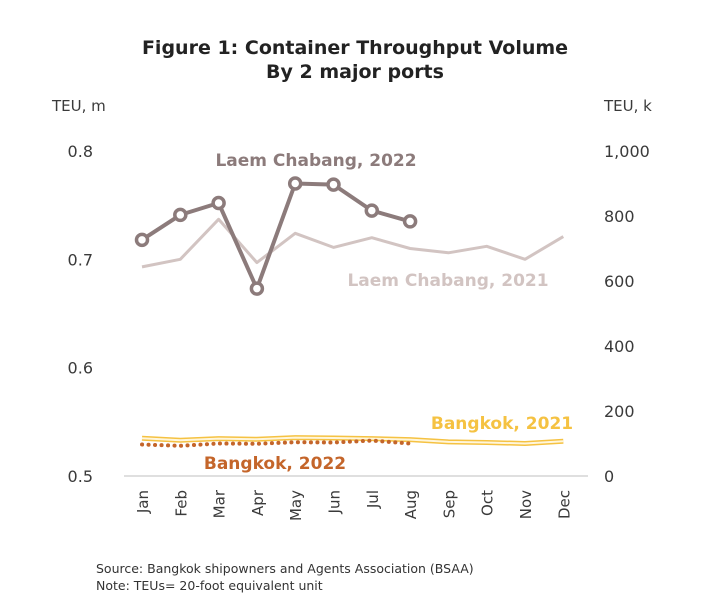  What do you see at coordinates (80, 151) in the screenshot?
I see `left-tick-label: 0.8` at bounding box center [80, 151].